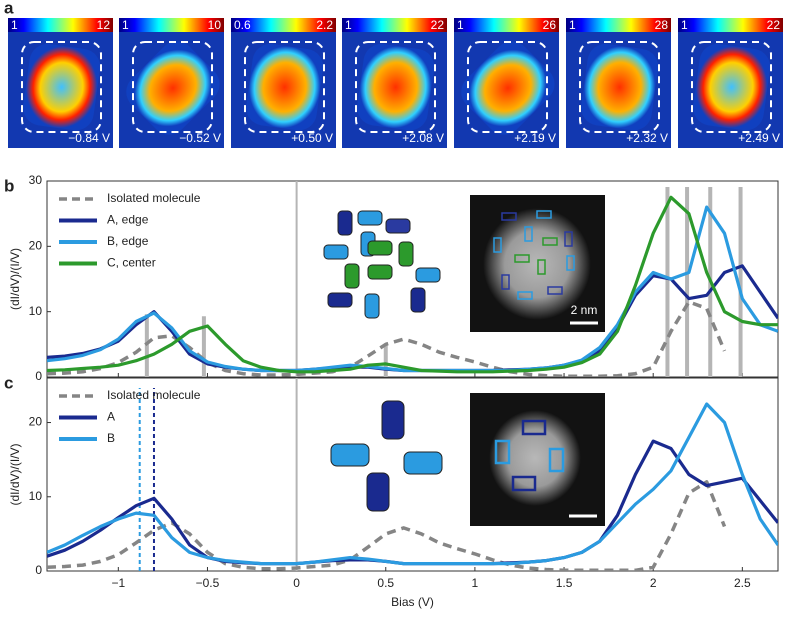 The height and width of the screenshot is (617, 788). What do you see at coordinates (128, 220) in the screenshot?
I see `legend-label: A, edge` at bounding box center [128, 220].